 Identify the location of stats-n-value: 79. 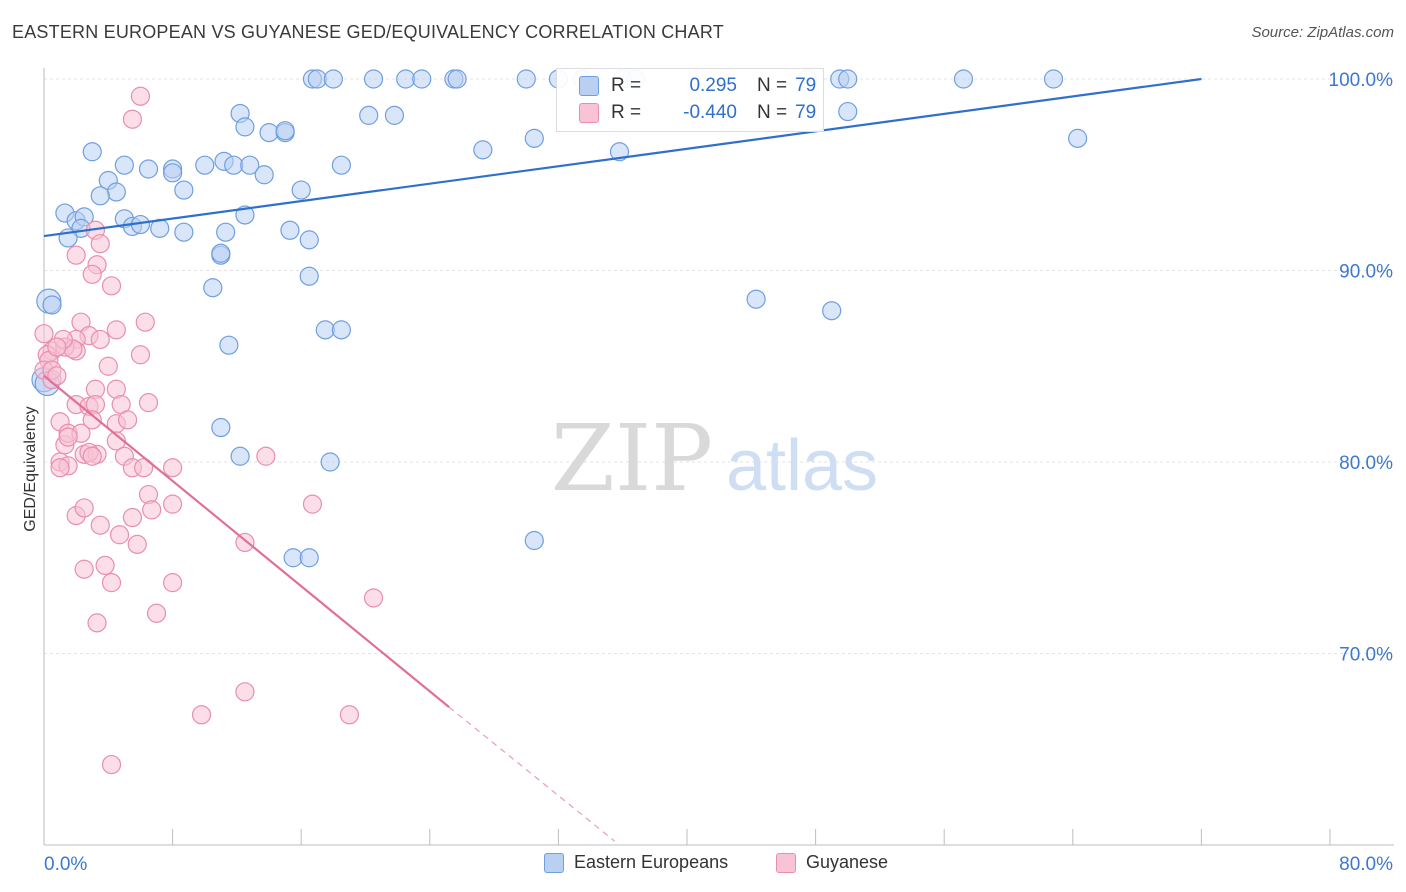
(806, 85).